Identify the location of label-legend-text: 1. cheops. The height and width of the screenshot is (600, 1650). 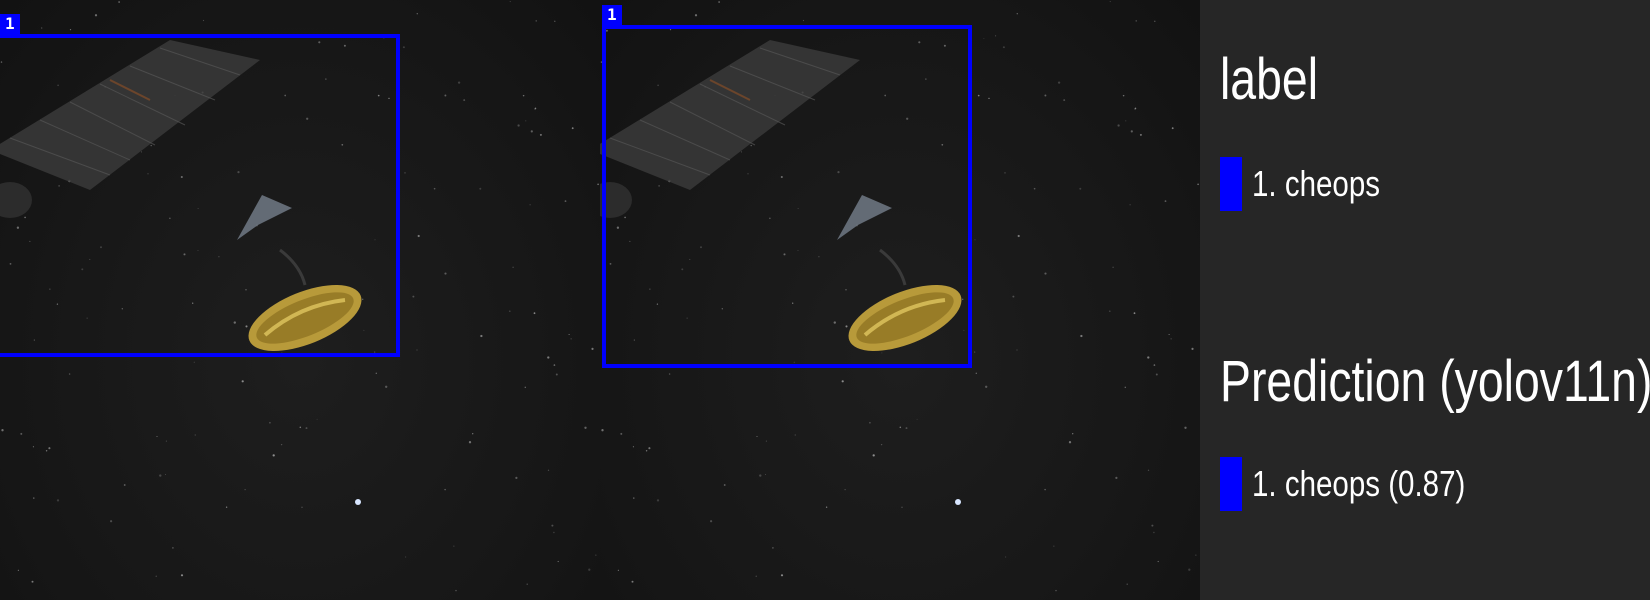
(1316, 183).